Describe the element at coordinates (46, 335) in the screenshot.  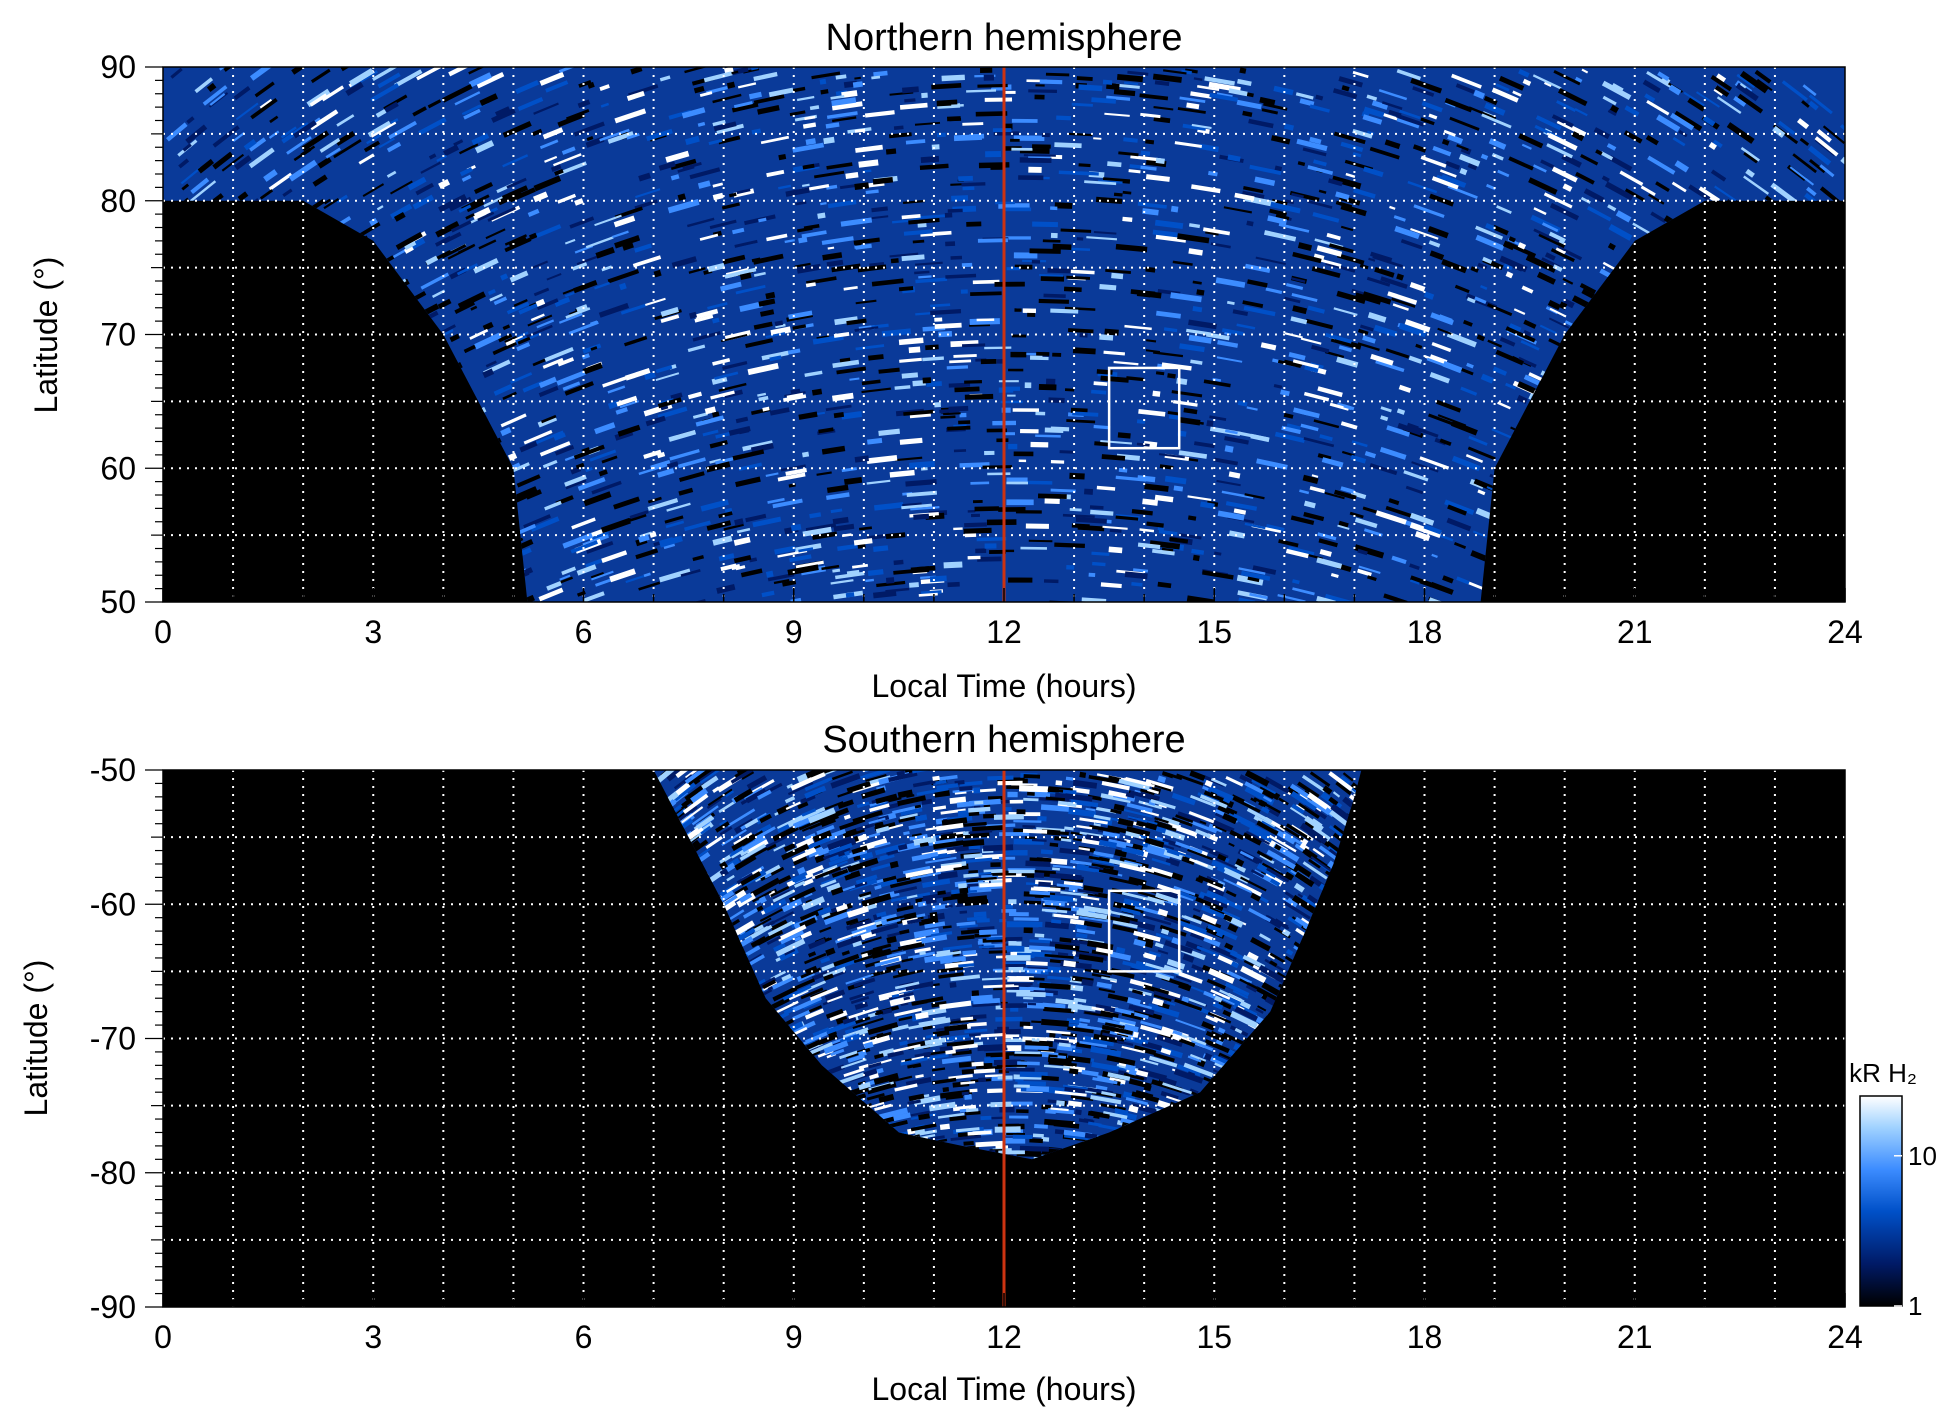
I see `y-axis-label-north: Latitude (°)` at that location.